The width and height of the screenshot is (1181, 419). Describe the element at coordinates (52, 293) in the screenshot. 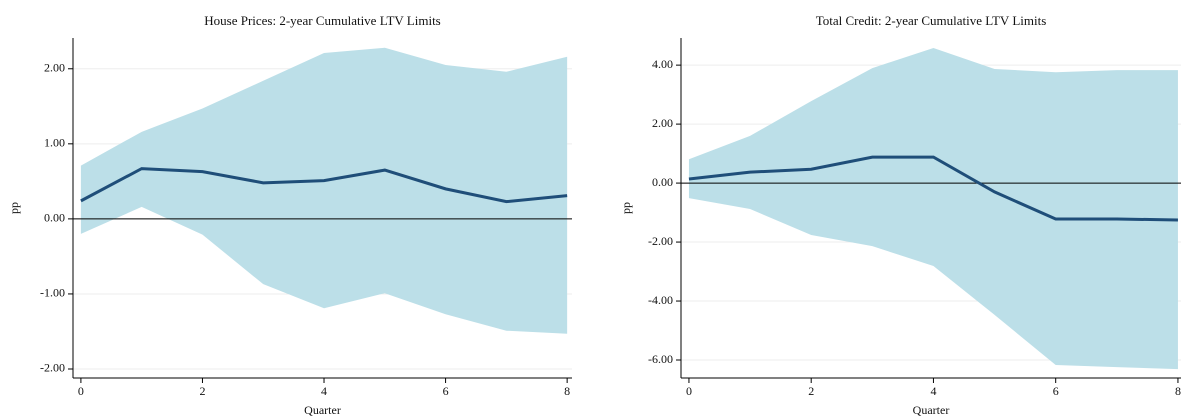

I see `y-tick-label: -1.00` at that location.